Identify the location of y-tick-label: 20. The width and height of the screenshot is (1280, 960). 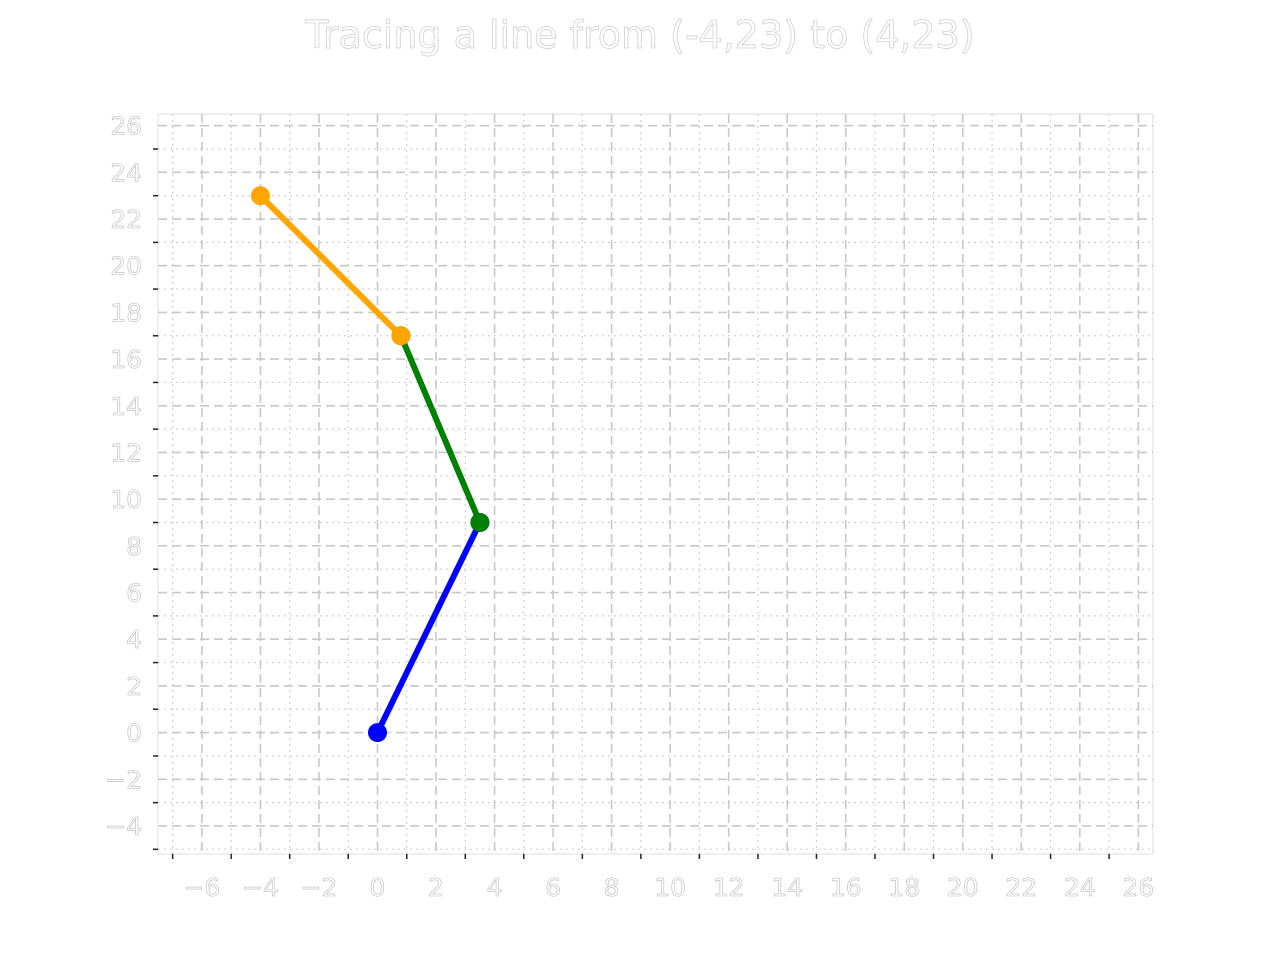
(126, 266).